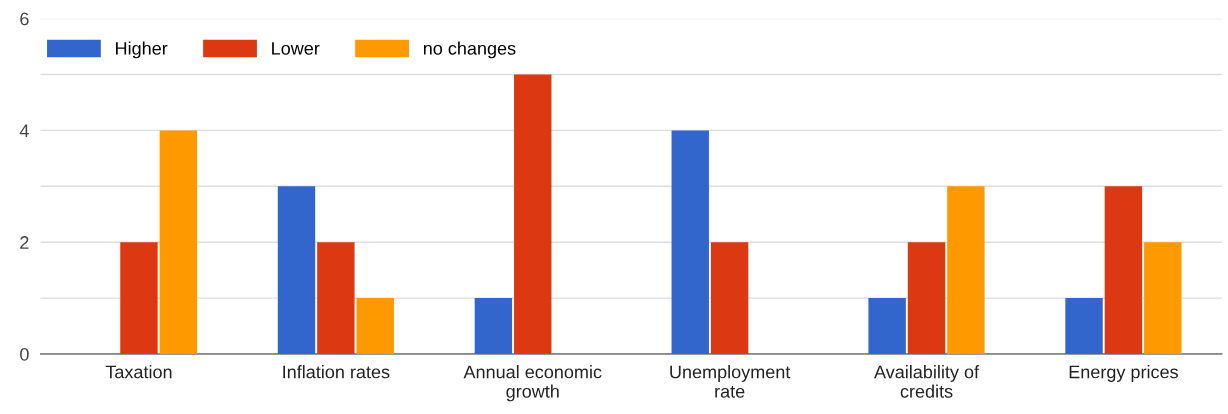  Describe the element at coordinates (24, 242) in the screenshot. I see `y-tick-label: 2` at that location.